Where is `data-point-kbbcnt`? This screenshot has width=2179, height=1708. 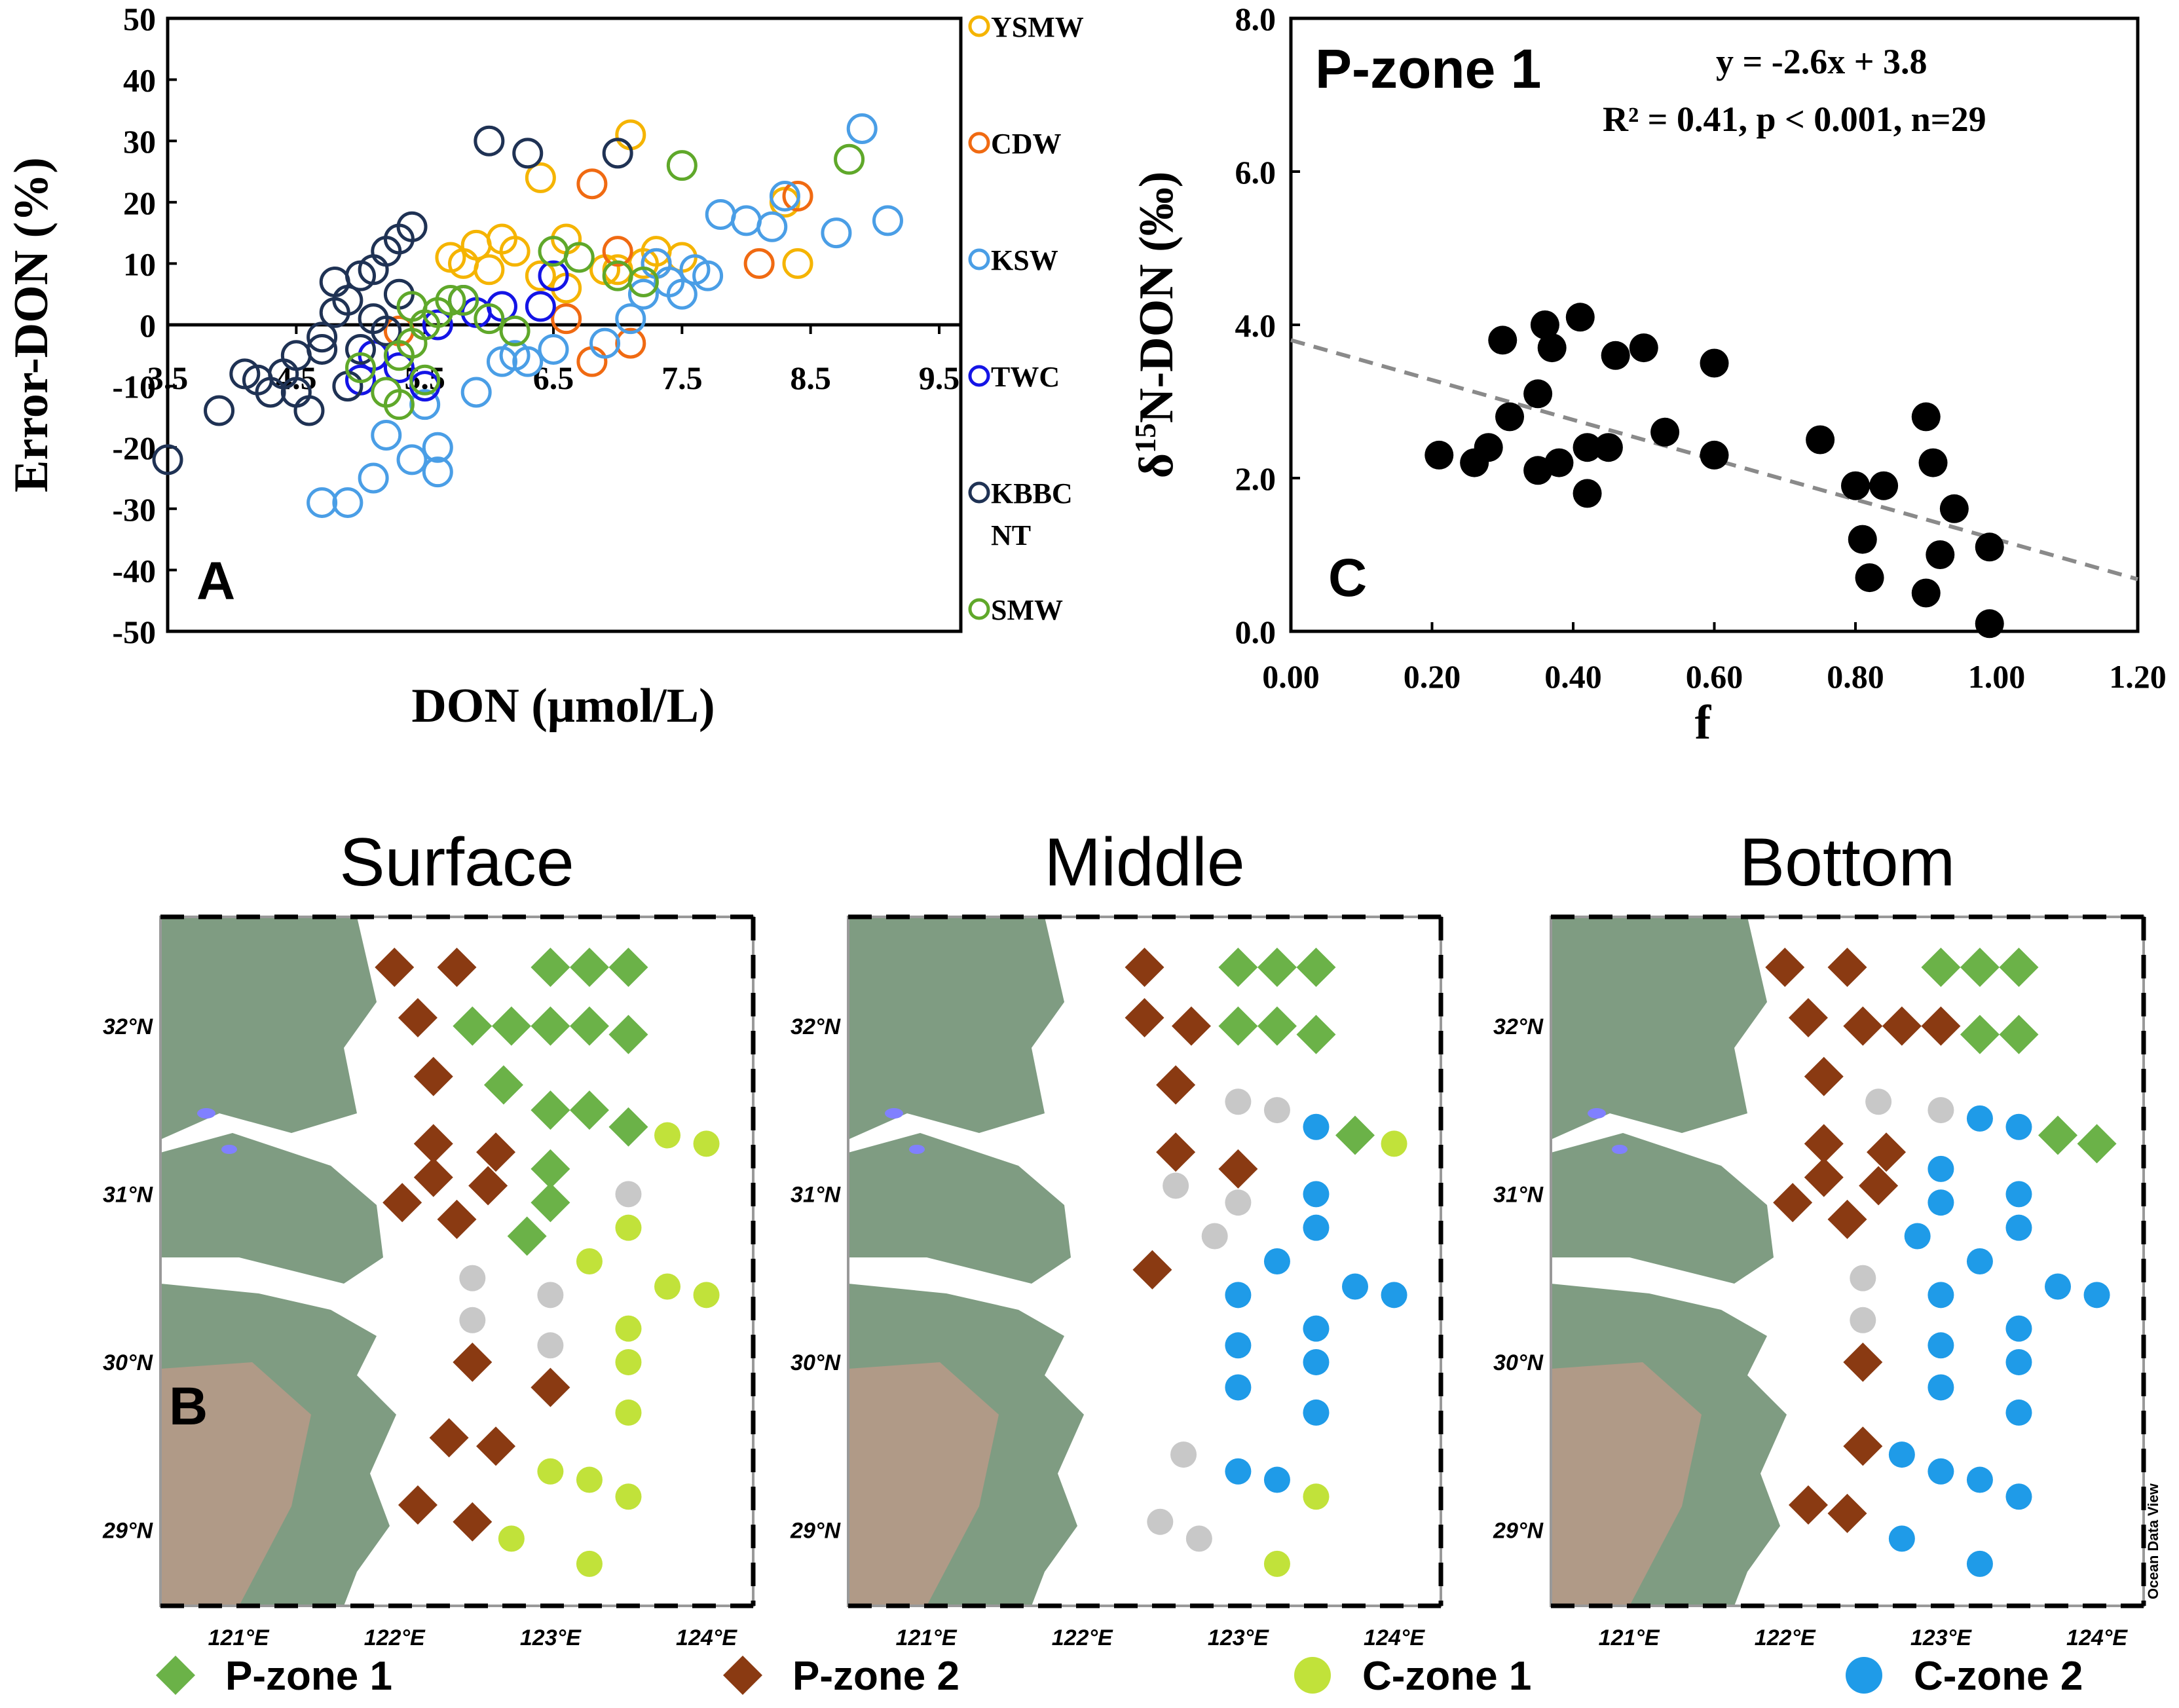 data-point-kbbcnt is located at coordinates (528, 153).